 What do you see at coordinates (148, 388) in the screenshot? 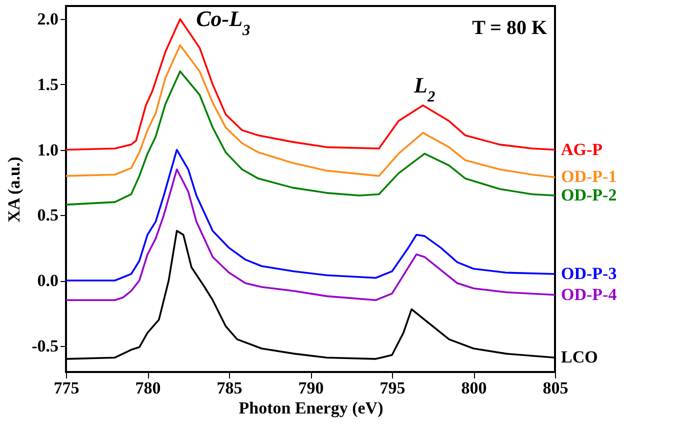
I see `x-tick-label: 780` at bounding box center [148, 388].